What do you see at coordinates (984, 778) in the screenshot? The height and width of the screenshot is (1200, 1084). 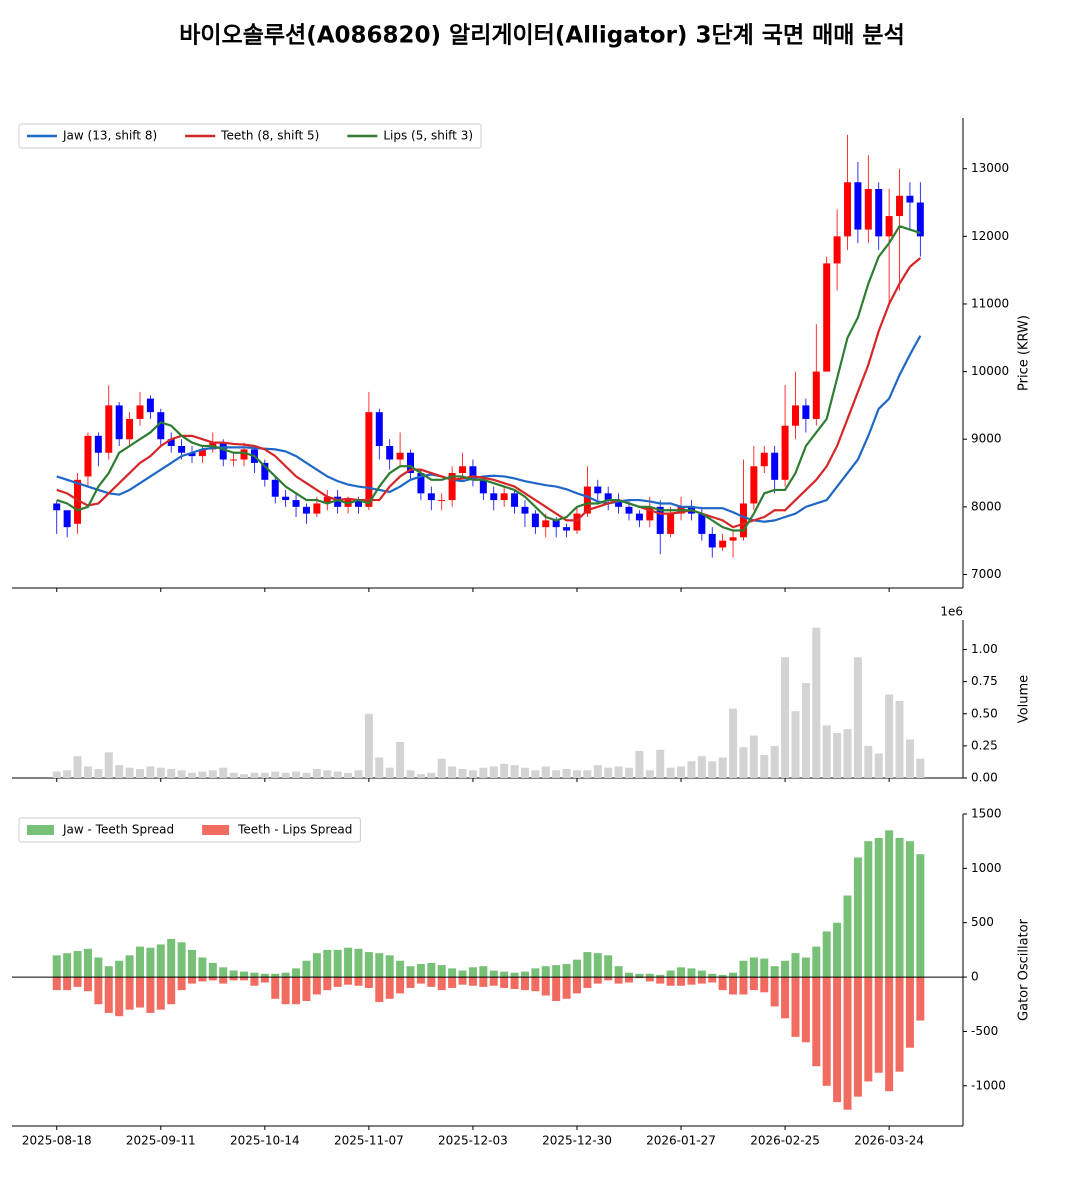 I see `y-tick-label: 0.00` at bounding box center [984, 778].